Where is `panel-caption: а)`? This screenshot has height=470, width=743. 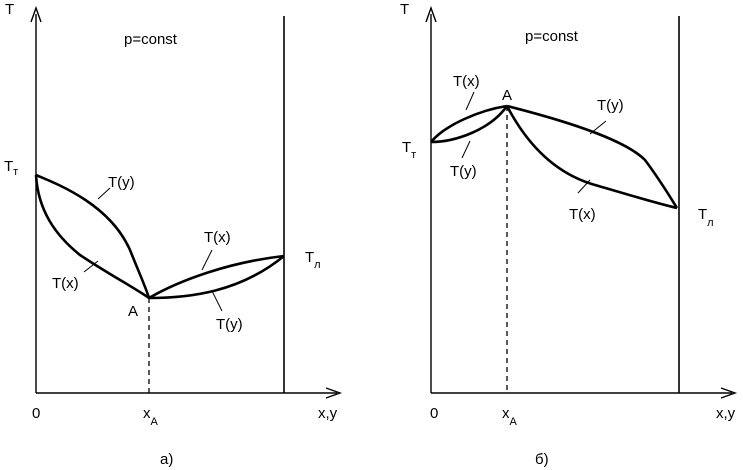 panel-caption: а) is located at coordinates (166, 459).